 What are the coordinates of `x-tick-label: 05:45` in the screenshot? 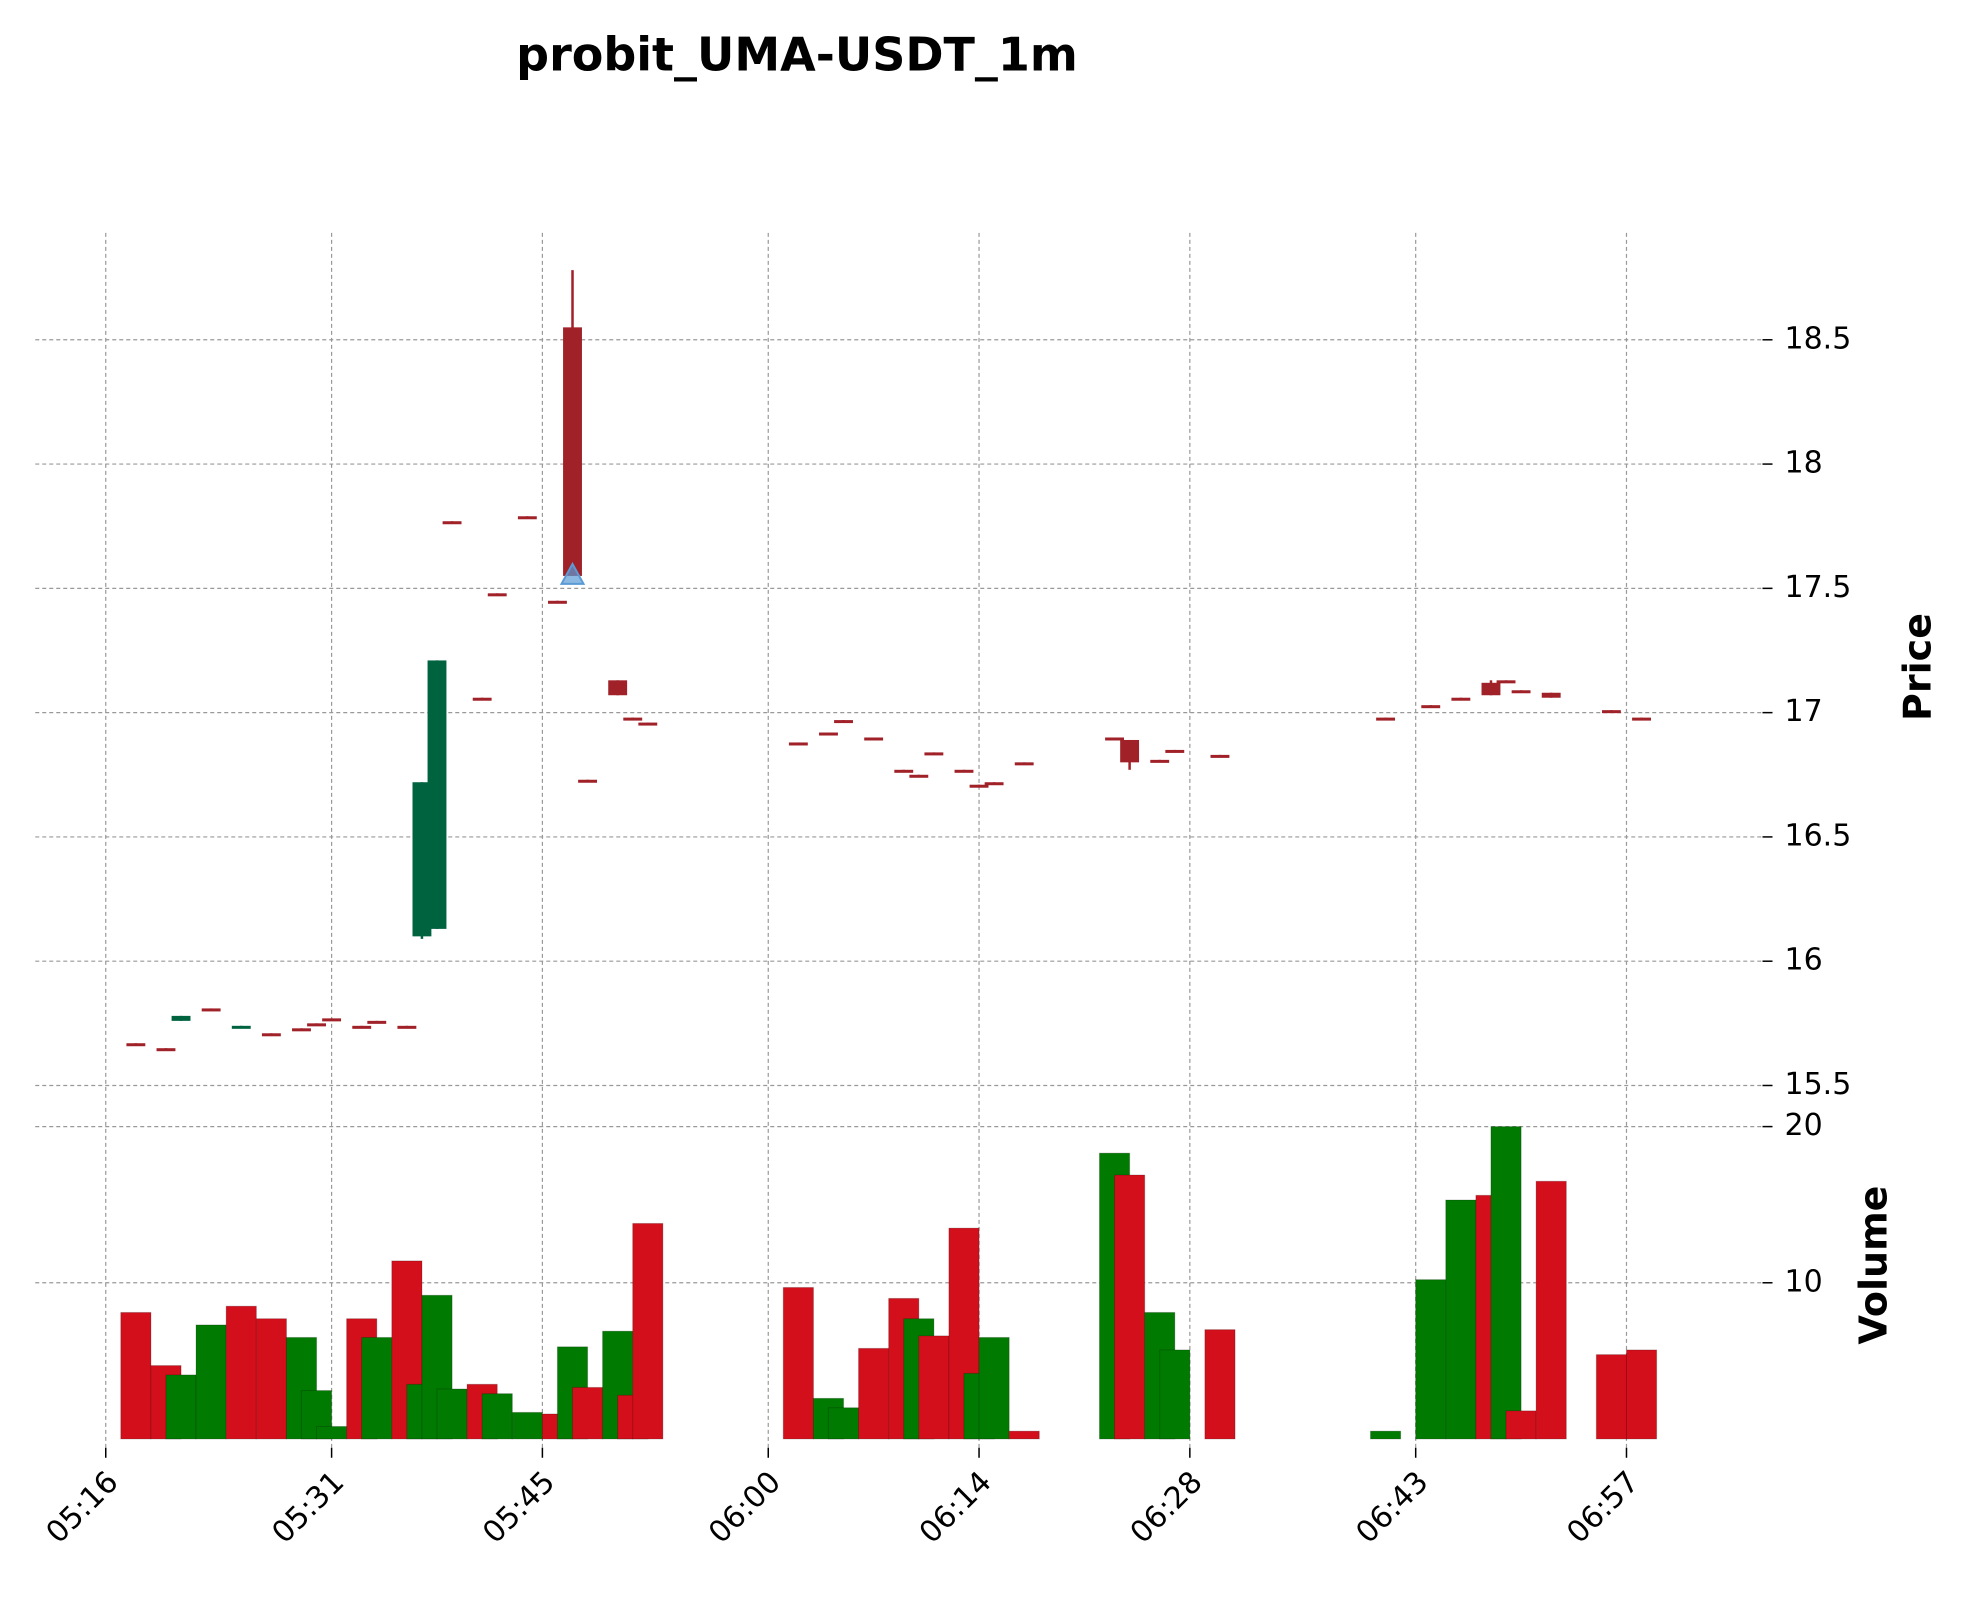 It's located at (519, 1508).